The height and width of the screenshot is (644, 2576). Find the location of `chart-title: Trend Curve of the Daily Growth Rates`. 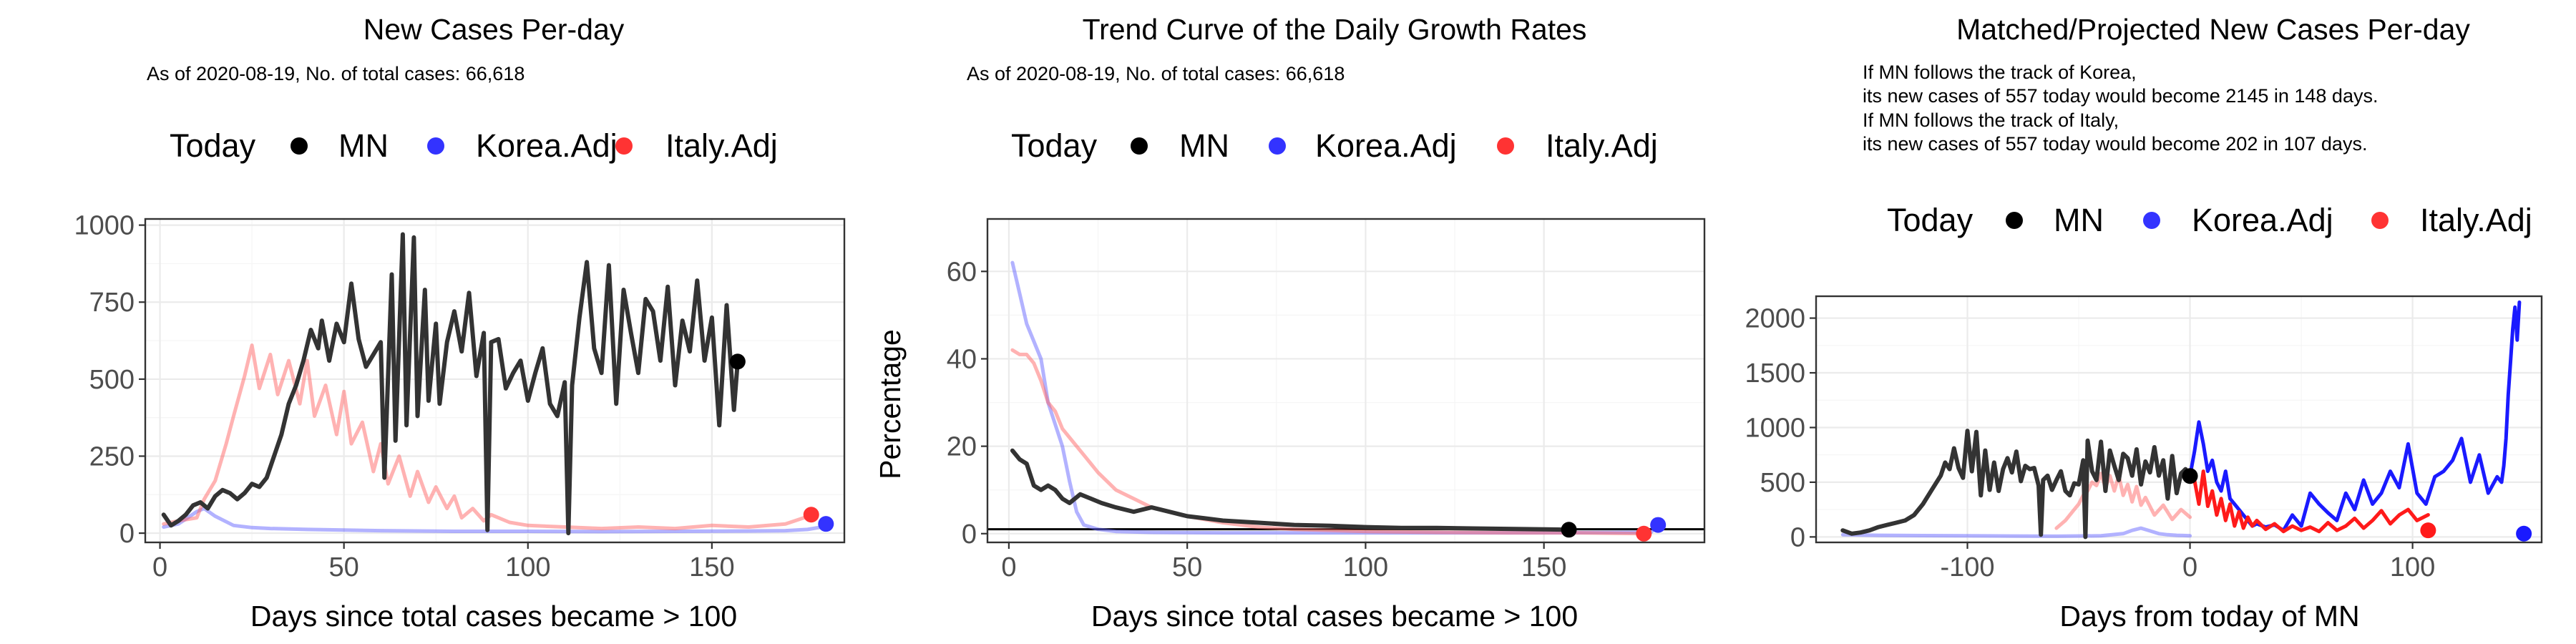

chart-title: Trend Curve of the Daily Growth Rates is located at coordinates (1335, 29).